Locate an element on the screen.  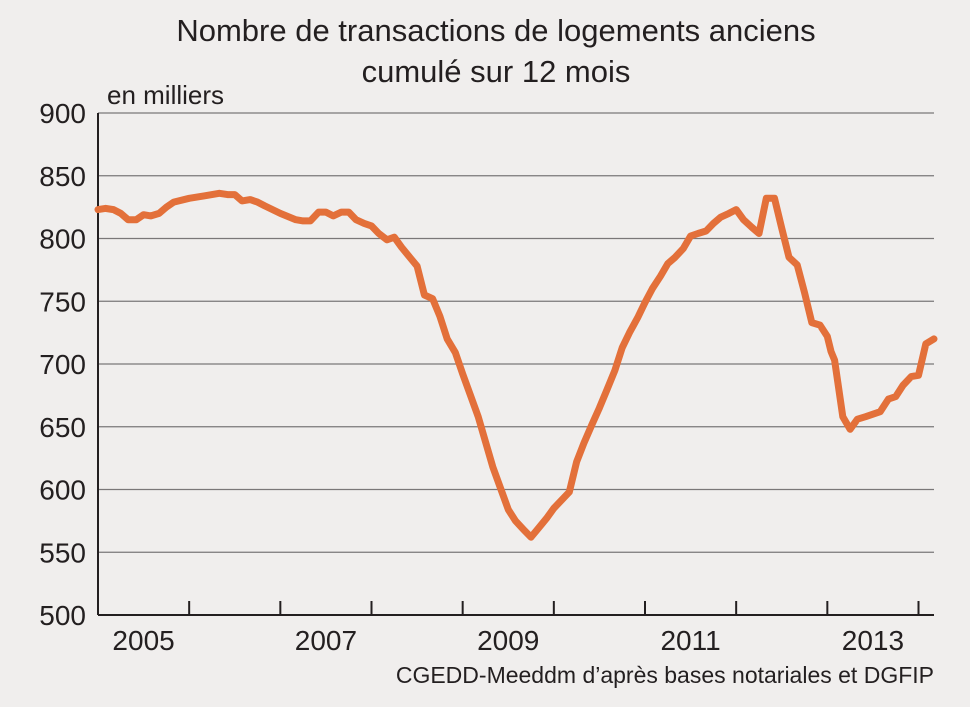
x-tick-label-2009: 2009 is located at coordinates (508, 640).